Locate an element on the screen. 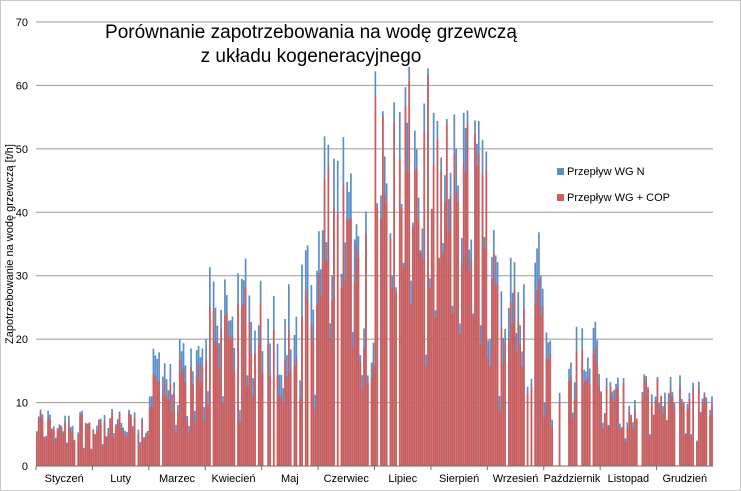 The height and width of the screenshot is (491, 741). legend-label-wg-n: Przepływ WG N is located at coordinates (606, 171).